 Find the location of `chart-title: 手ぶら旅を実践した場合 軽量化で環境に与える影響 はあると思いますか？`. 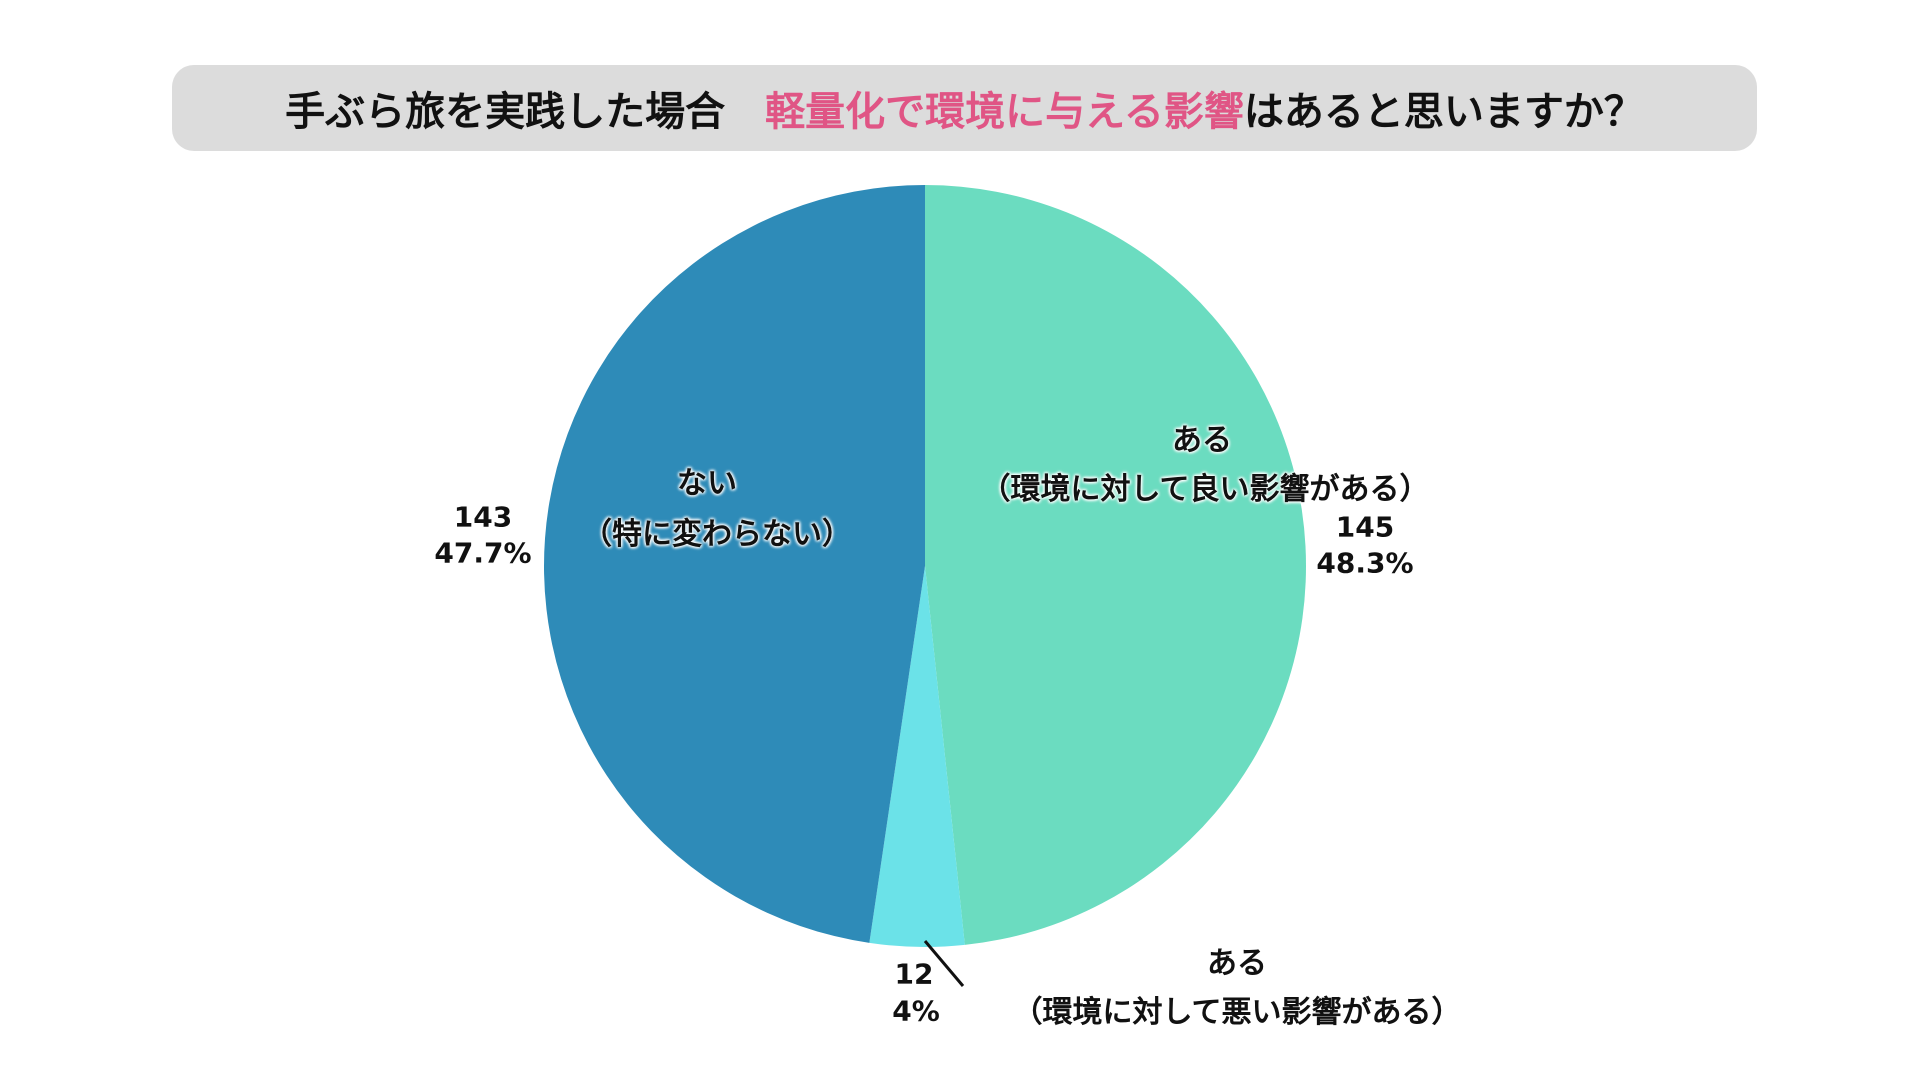

chart-title: 手ぶら旅を実践した場合 軽量化で環境に与える影響 はあると思いますか？ is located at coordinates (964, 108).